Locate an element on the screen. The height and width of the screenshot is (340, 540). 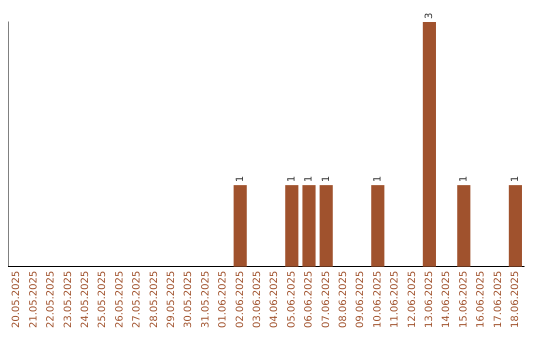
x-tick-label: 24.05.2025 is located at coordinates (85, 299).